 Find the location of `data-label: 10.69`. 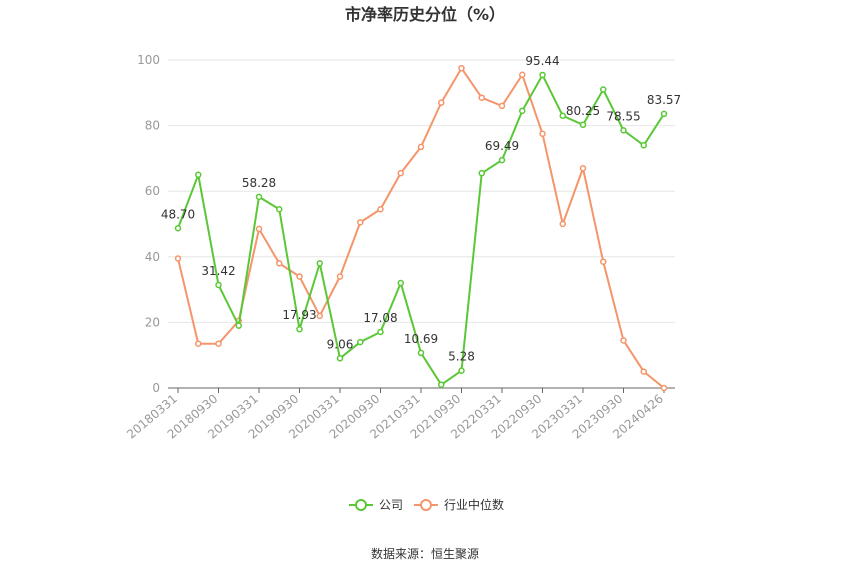

data-label: 10.69 is located at coordinates (421, 339).